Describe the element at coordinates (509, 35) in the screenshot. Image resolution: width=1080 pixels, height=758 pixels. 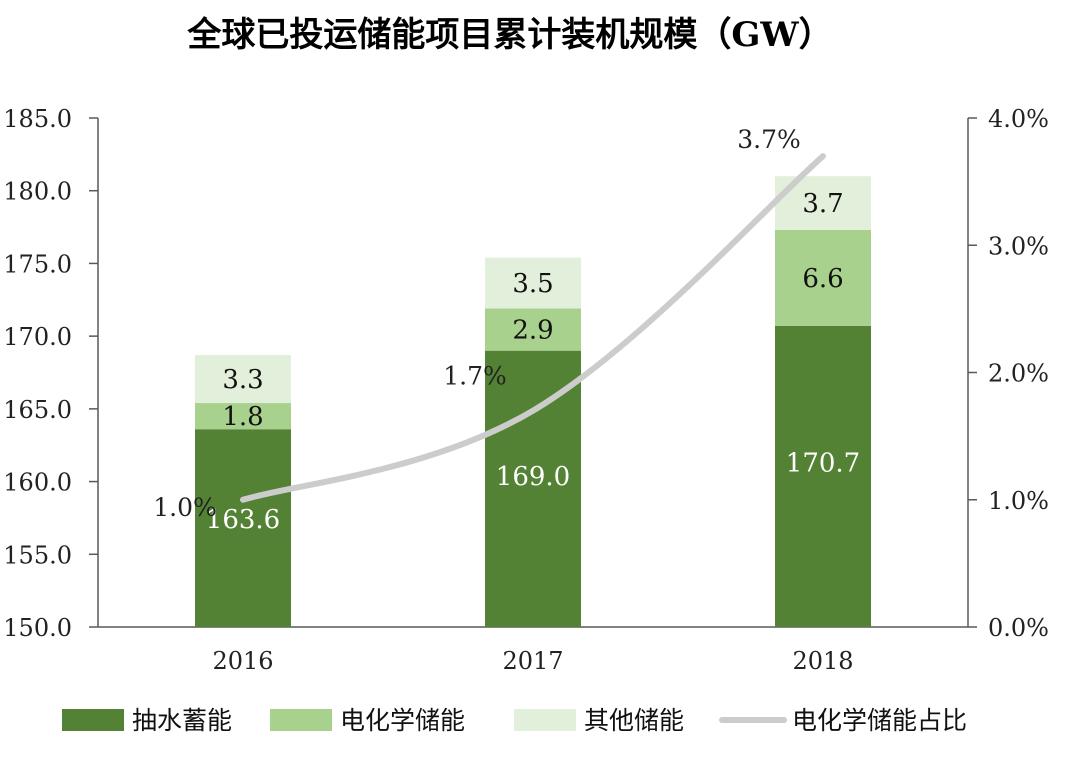
I see `chart-title: 全球已投运储能项目累计装机规模（GW）` at that location.